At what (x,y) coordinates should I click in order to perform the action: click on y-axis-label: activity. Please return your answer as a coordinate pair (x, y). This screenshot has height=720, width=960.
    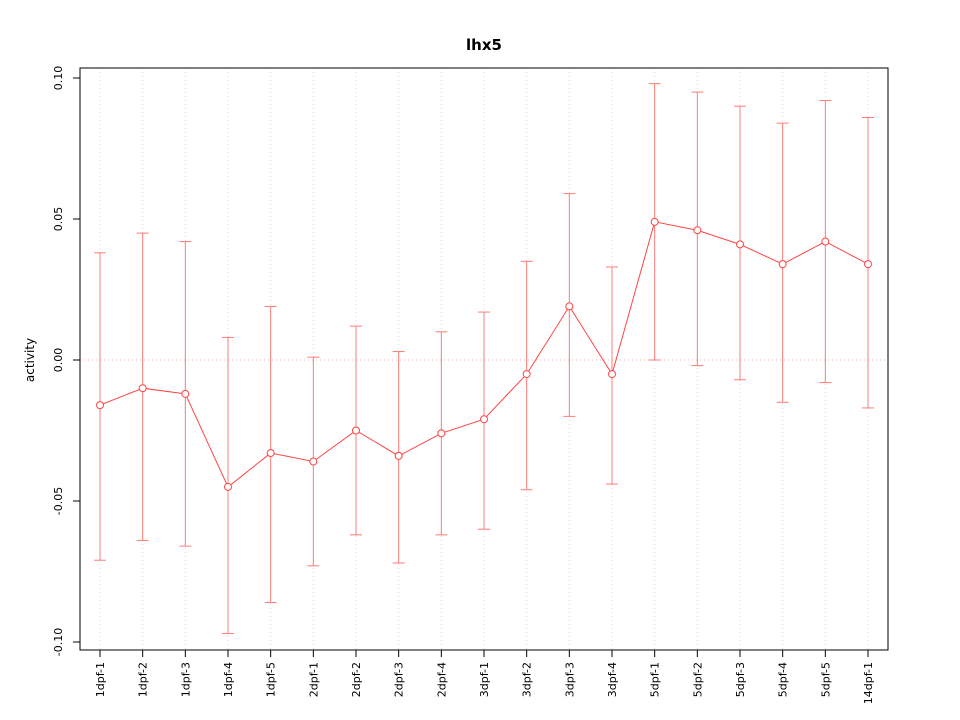
    Looking at the image, I should click on (30, 360).